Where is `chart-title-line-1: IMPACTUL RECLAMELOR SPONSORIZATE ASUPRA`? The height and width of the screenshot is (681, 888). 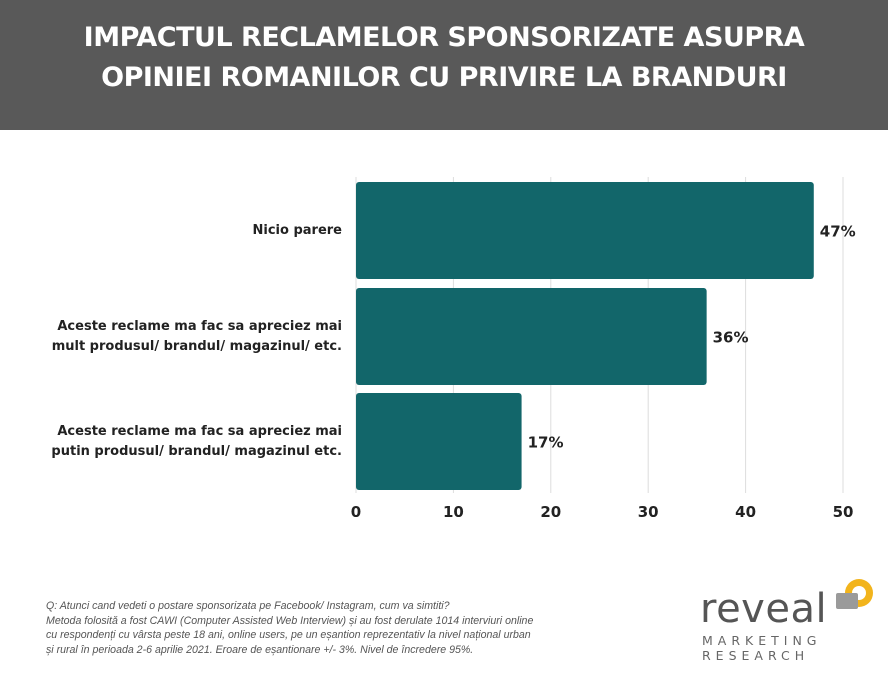
chart-title-line-1: IMPACTUL RECLAMELOR SPONSORIZATE ASUPRA is located at coordinates (444, 37).